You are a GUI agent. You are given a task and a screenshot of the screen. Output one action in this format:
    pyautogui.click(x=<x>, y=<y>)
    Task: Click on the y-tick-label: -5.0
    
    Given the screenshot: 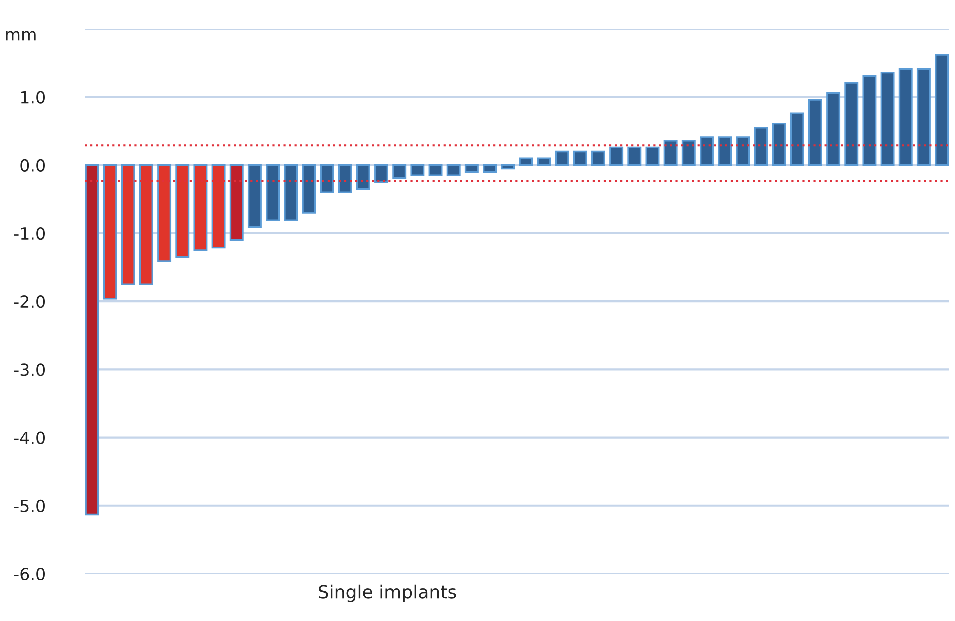 What is the action you would take?
    pyautogui.click(x=29, y=506)
    